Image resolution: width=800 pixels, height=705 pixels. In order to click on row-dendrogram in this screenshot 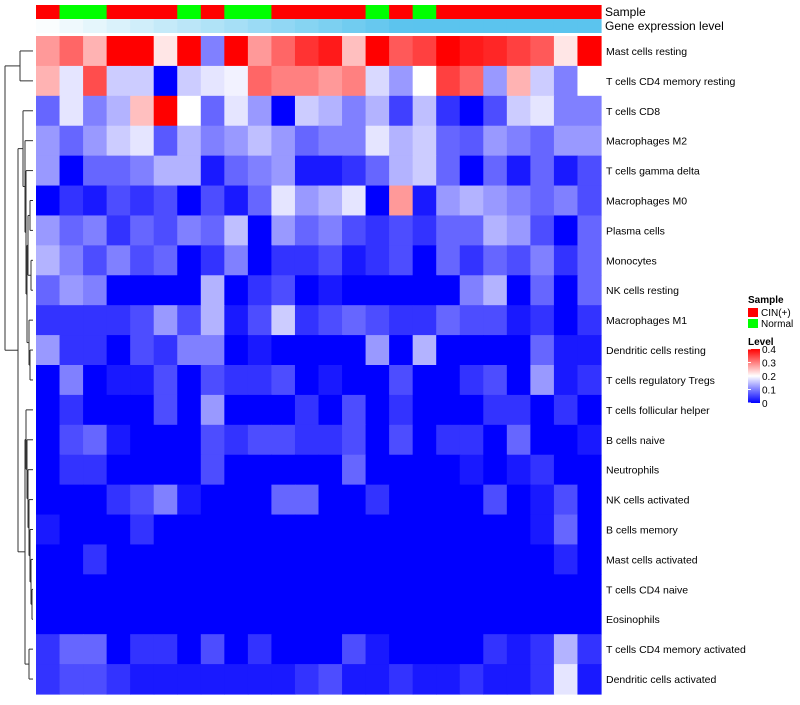, I will do `click(18, 365)`.